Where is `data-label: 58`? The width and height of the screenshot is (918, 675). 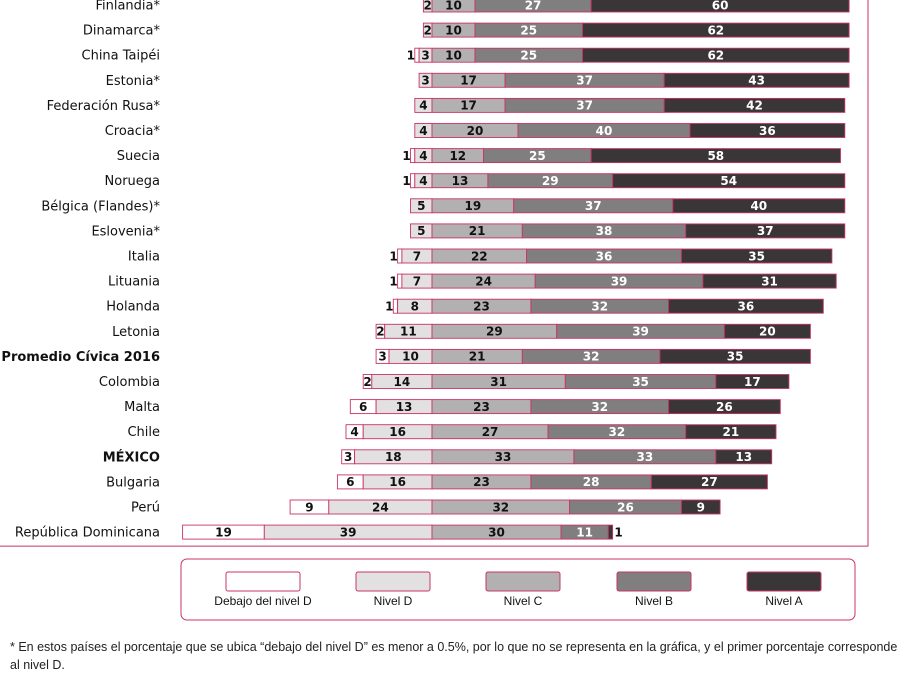
data-label: 58 is located at coordinates (715, 156).